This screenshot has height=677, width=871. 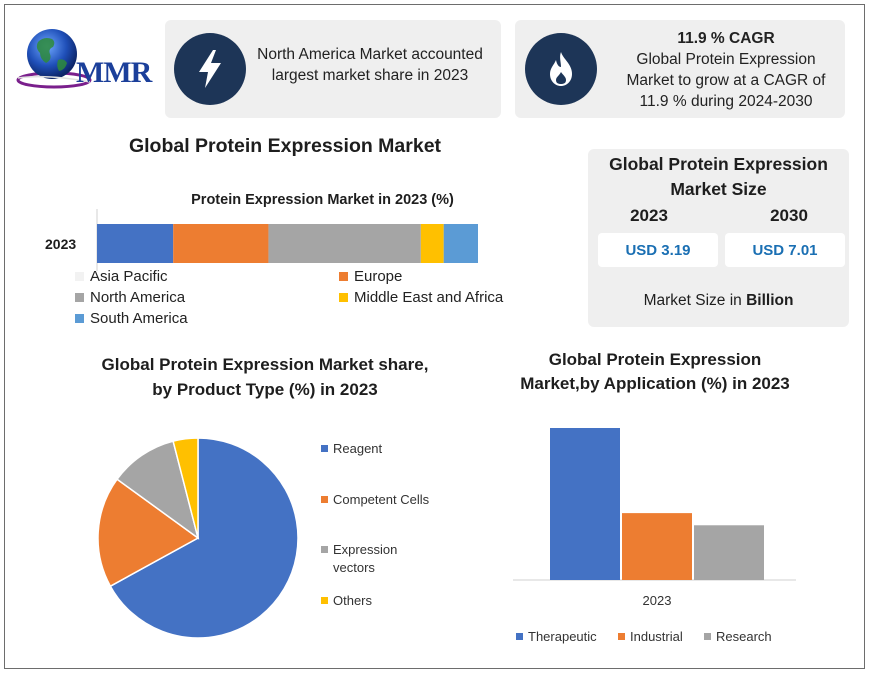 I want to click on legend-item-south-america: South America, so click(x=131, y=318).